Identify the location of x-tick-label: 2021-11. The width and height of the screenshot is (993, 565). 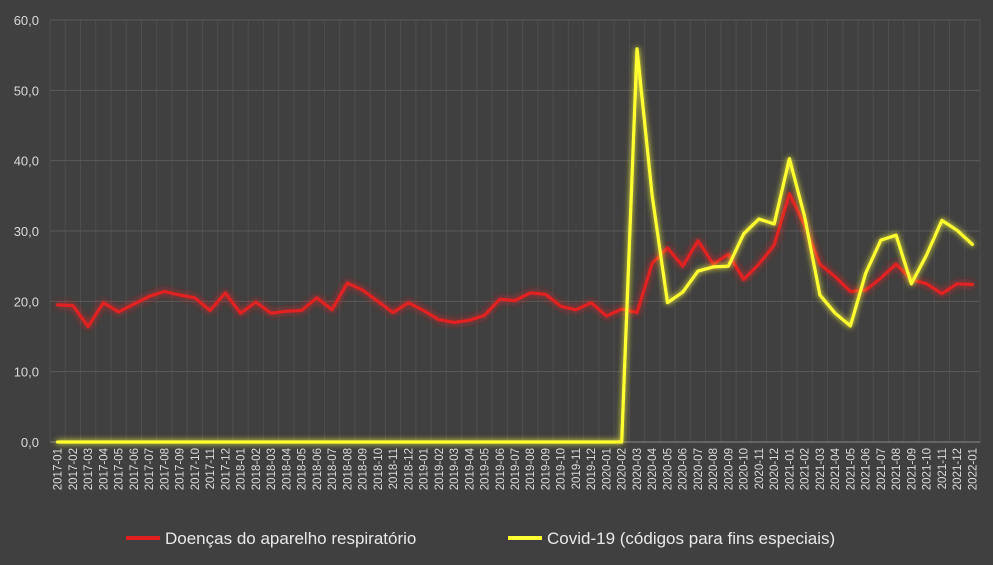
(943, 468).